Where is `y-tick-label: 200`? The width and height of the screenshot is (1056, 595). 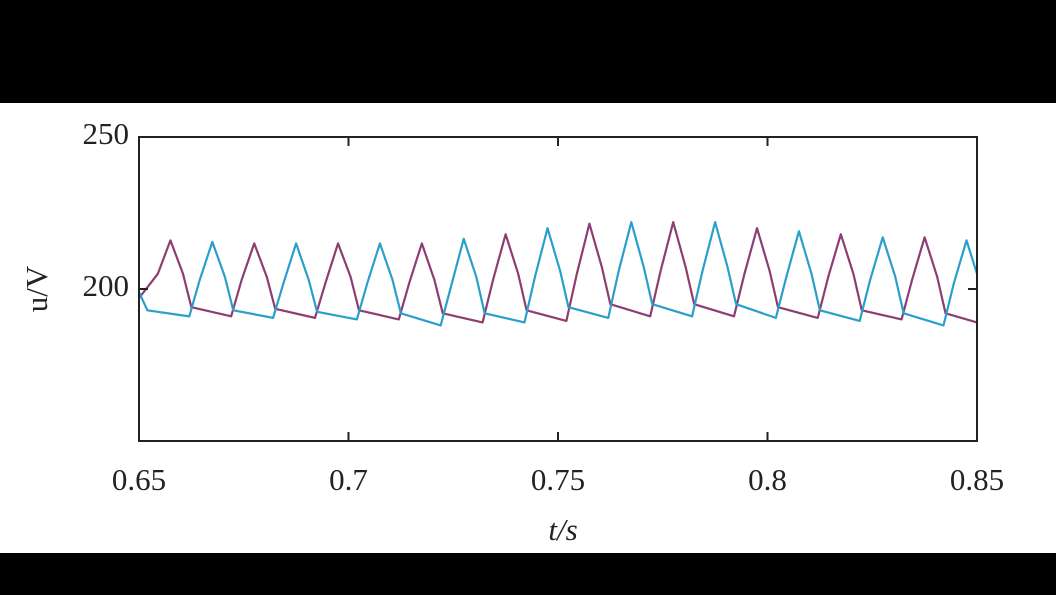 y-tick-label: 200 is located at coordinates (106, 285).